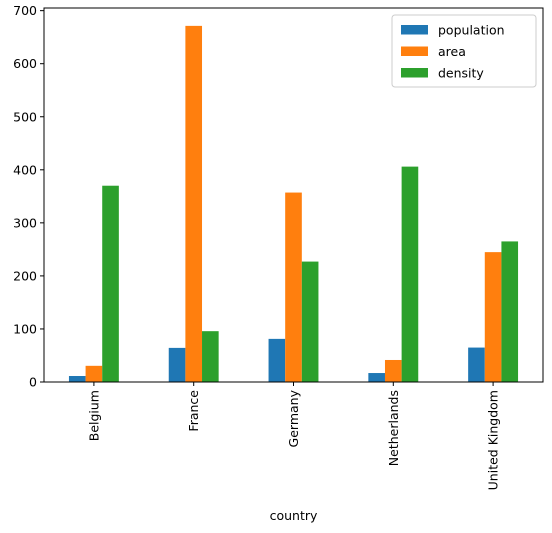 The width and height of the screenshot is (552, 533). I want to click on y-tick-label: 600, so click(25, 63).